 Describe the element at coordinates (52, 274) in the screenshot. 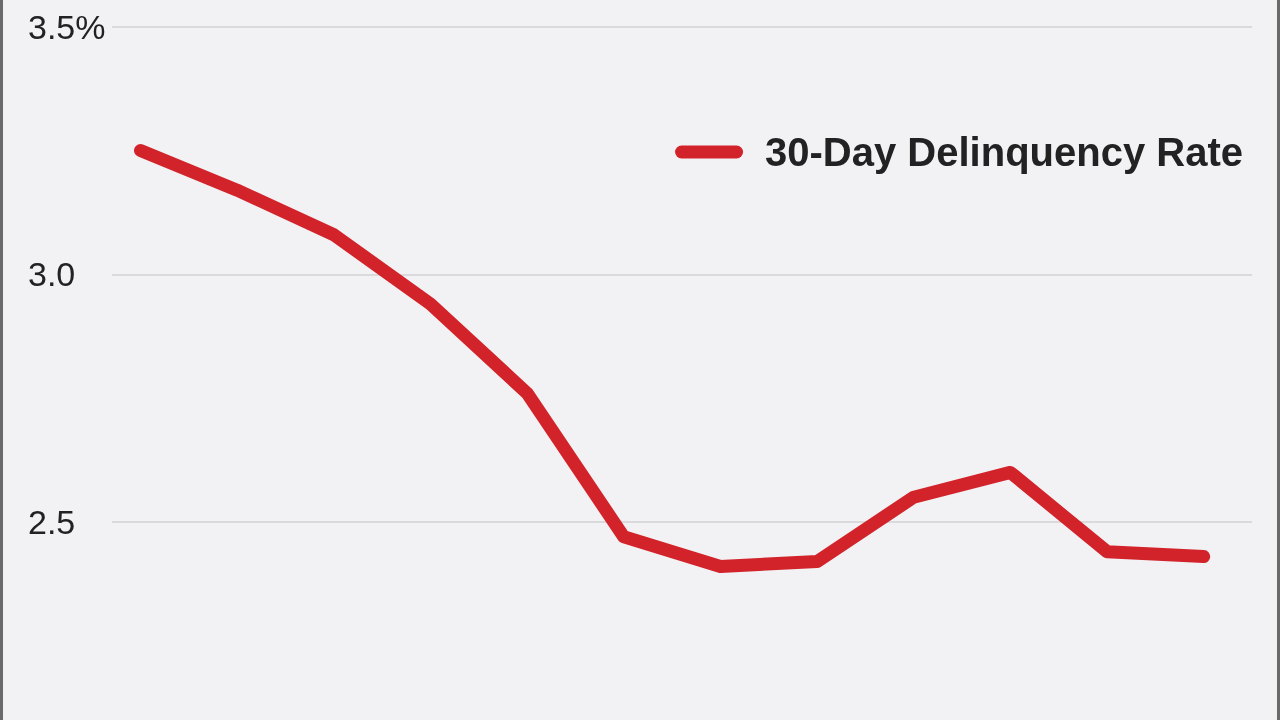

I see `y-tick-label: 3.0` at that location.